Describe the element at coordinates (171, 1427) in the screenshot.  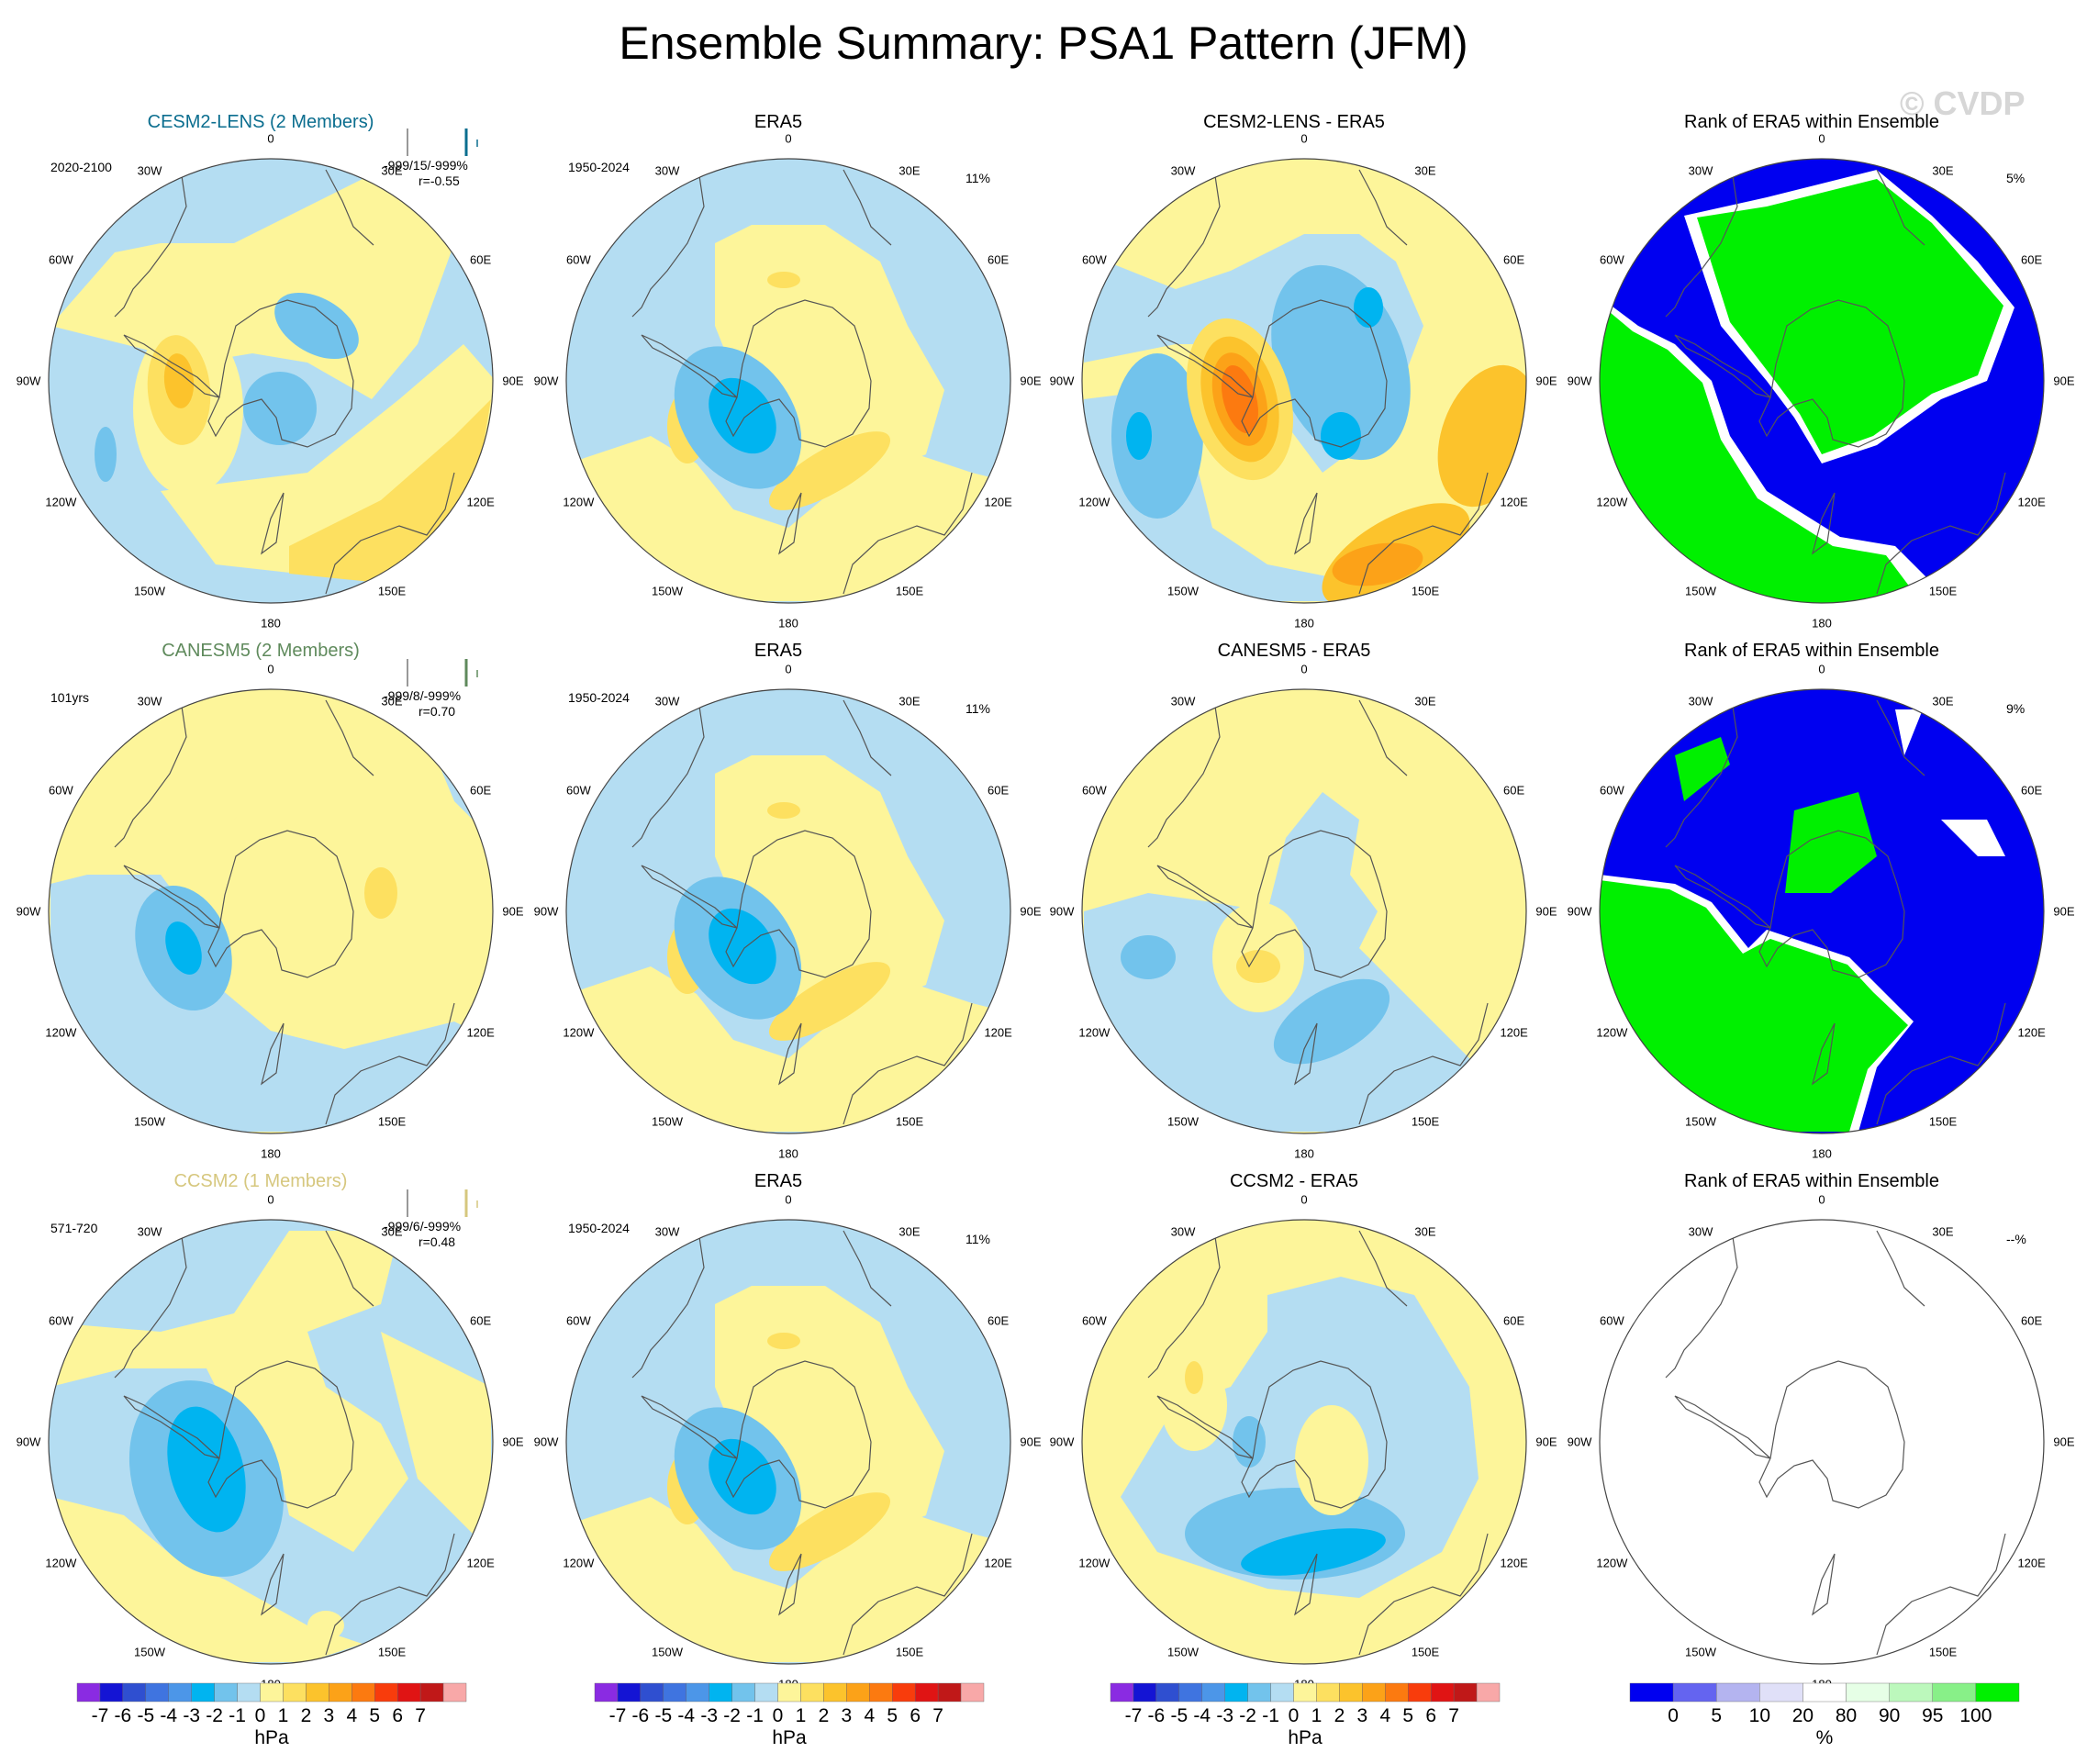
I see `peninsula-coastline` at that location.